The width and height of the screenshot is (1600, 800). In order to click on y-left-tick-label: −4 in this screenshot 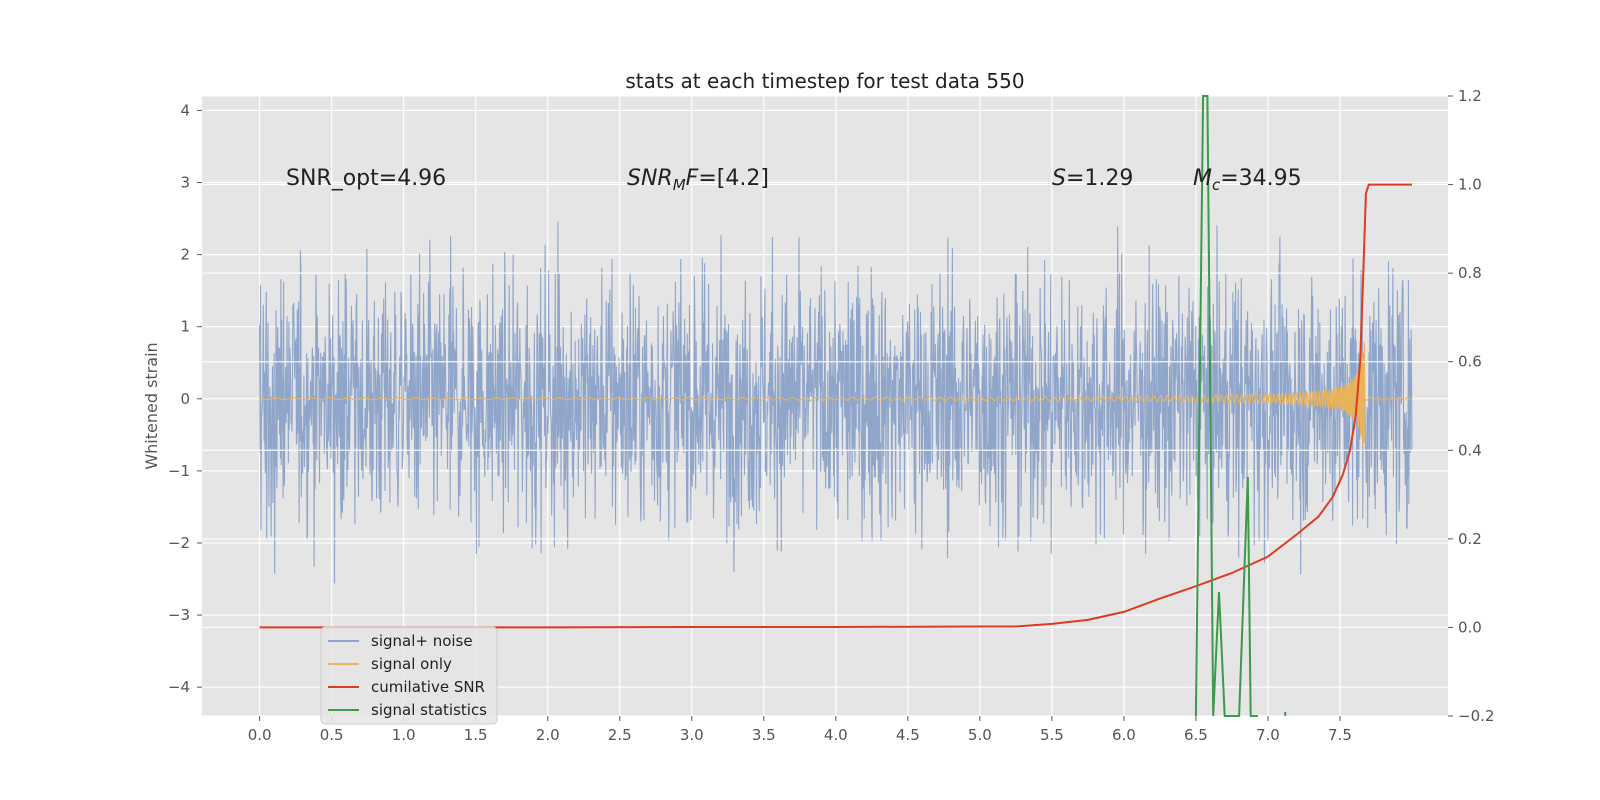, I will do `click(179, 687)`.